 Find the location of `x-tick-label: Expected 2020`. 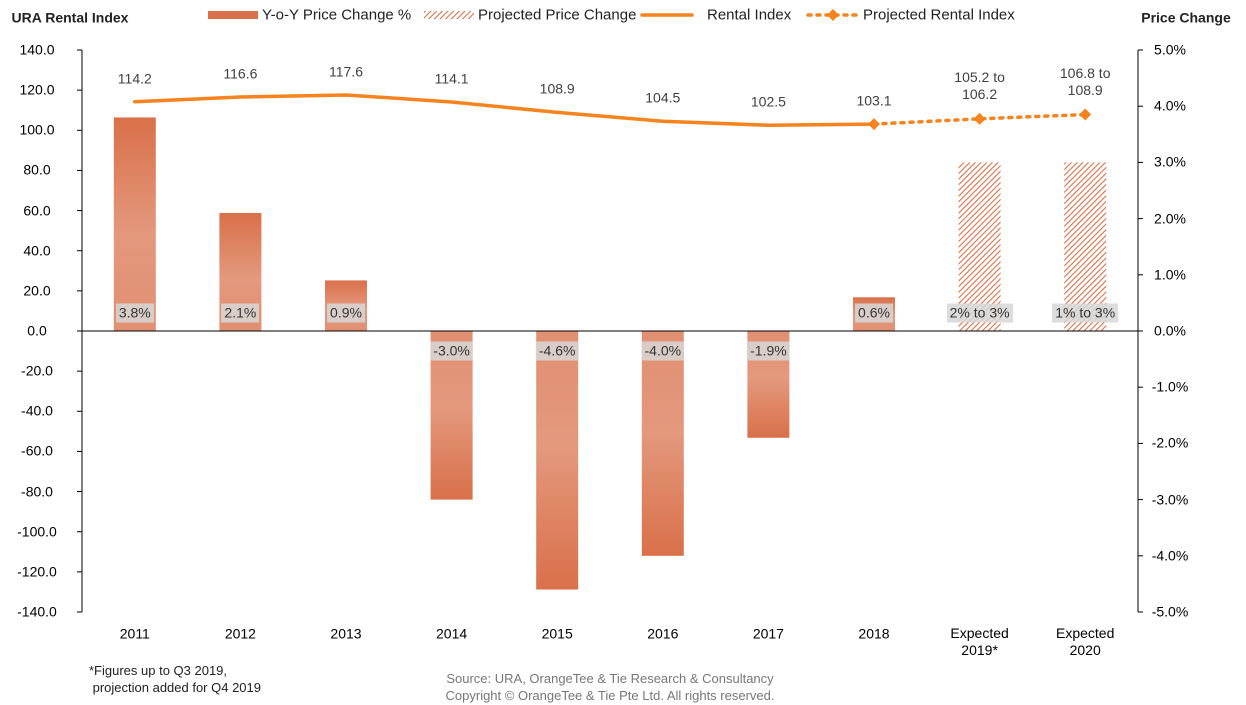

x-tick-label: Expected 2020 is located at coordinates (1085, 641).